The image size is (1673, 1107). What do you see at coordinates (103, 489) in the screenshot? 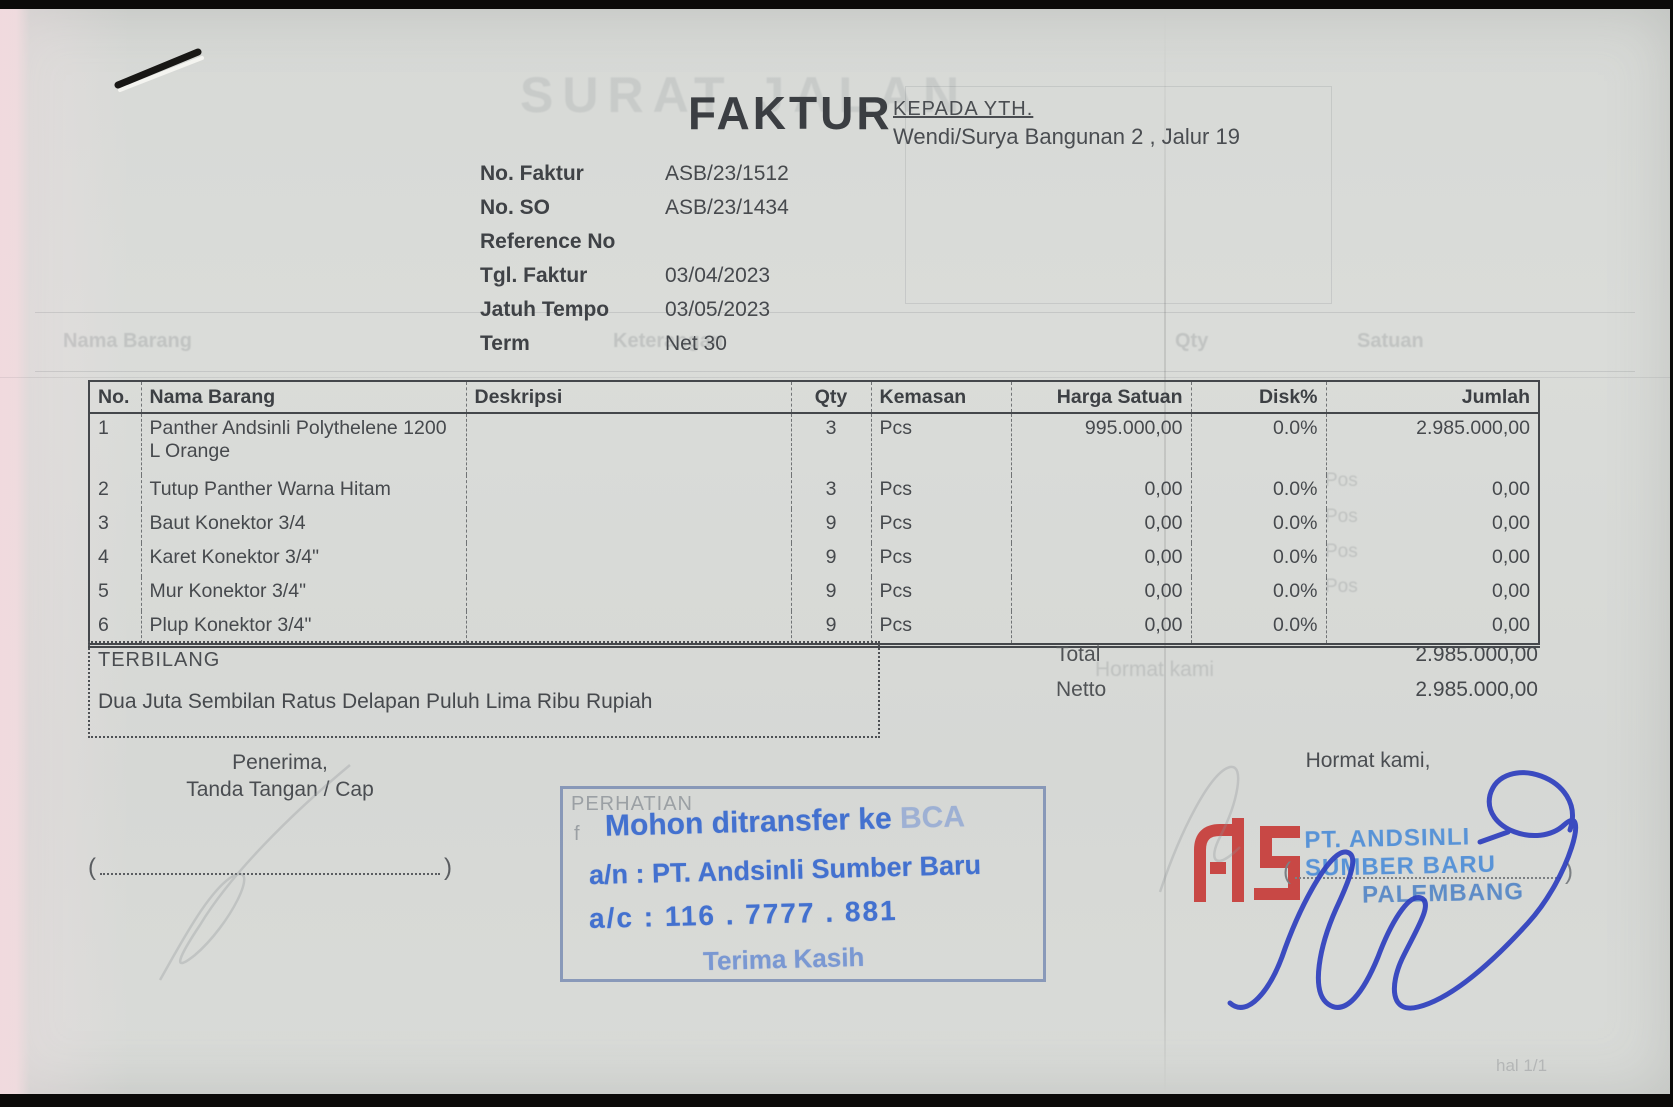
I see `cell-no: 2` at bounding box center [103, 489].